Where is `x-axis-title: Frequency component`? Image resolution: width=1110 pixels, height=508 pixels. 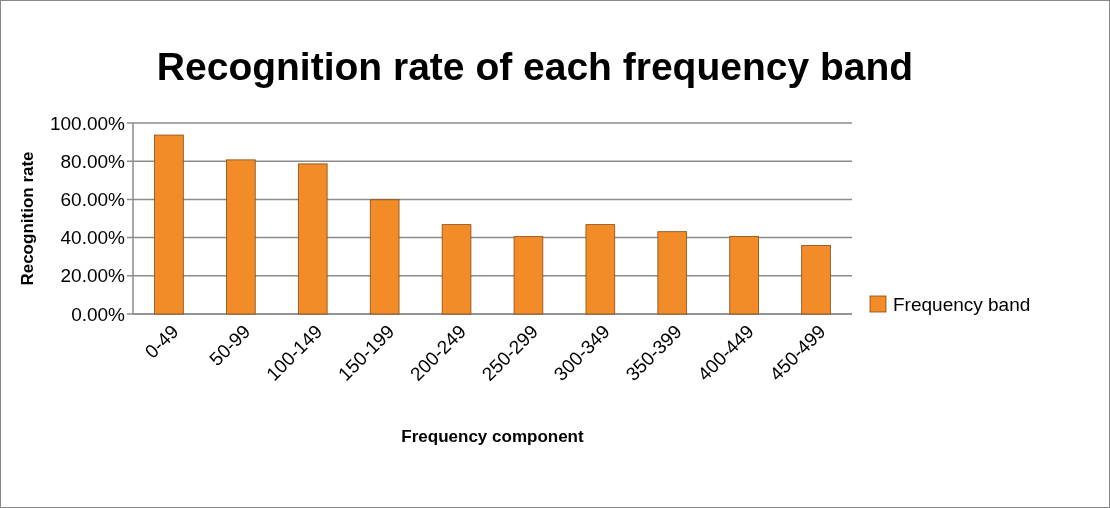 x-axis-title: Frequency component is located at coordinates (492, 436).